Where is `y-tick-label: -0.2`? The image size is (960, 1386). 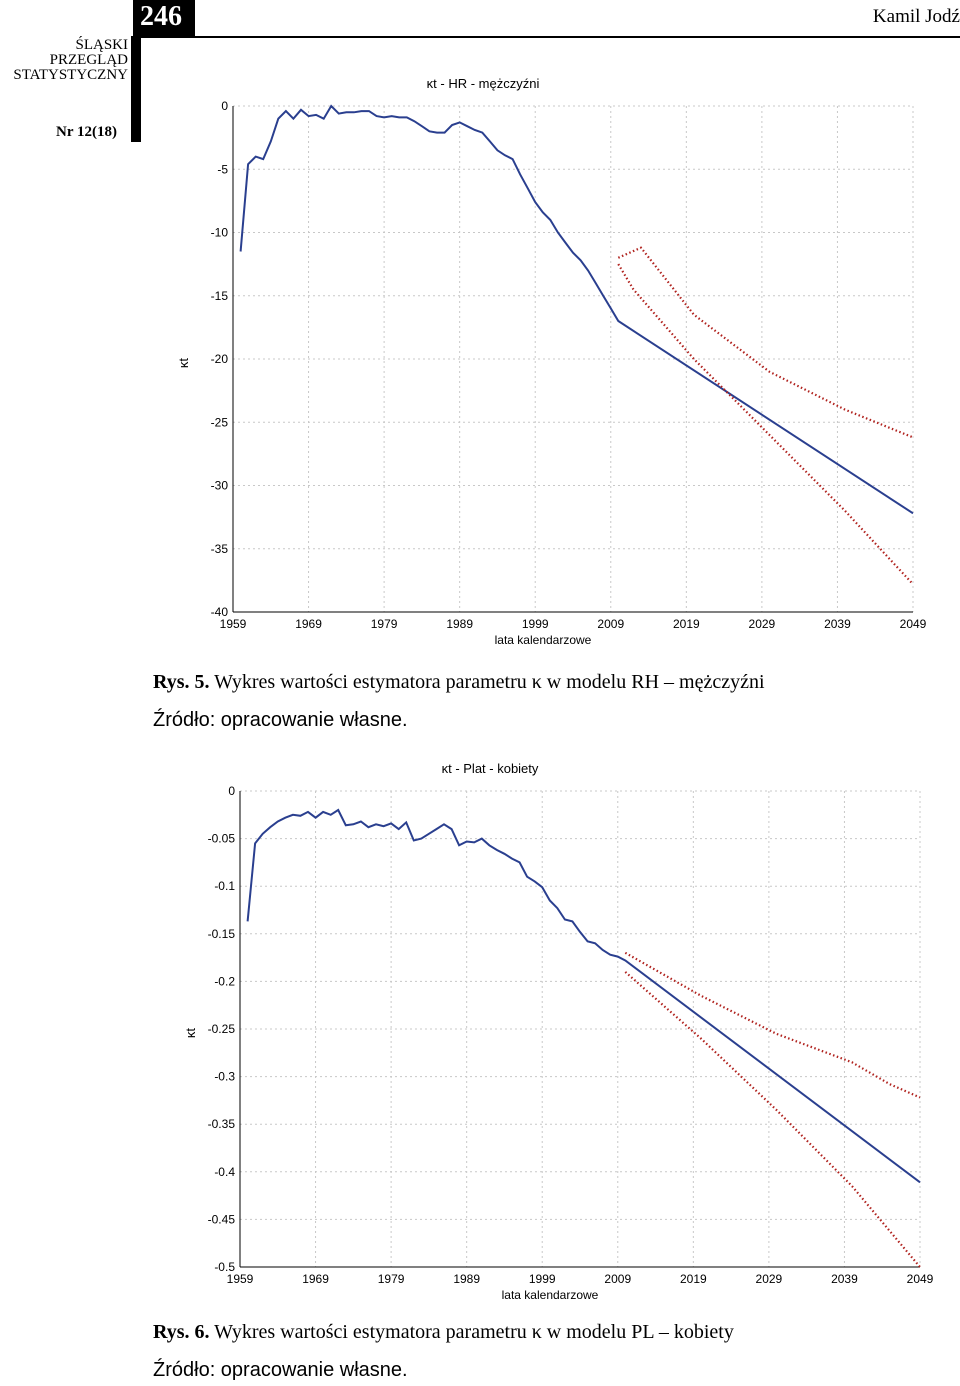 y-tick-label: -0.2 is located at coordinates (224, 981).